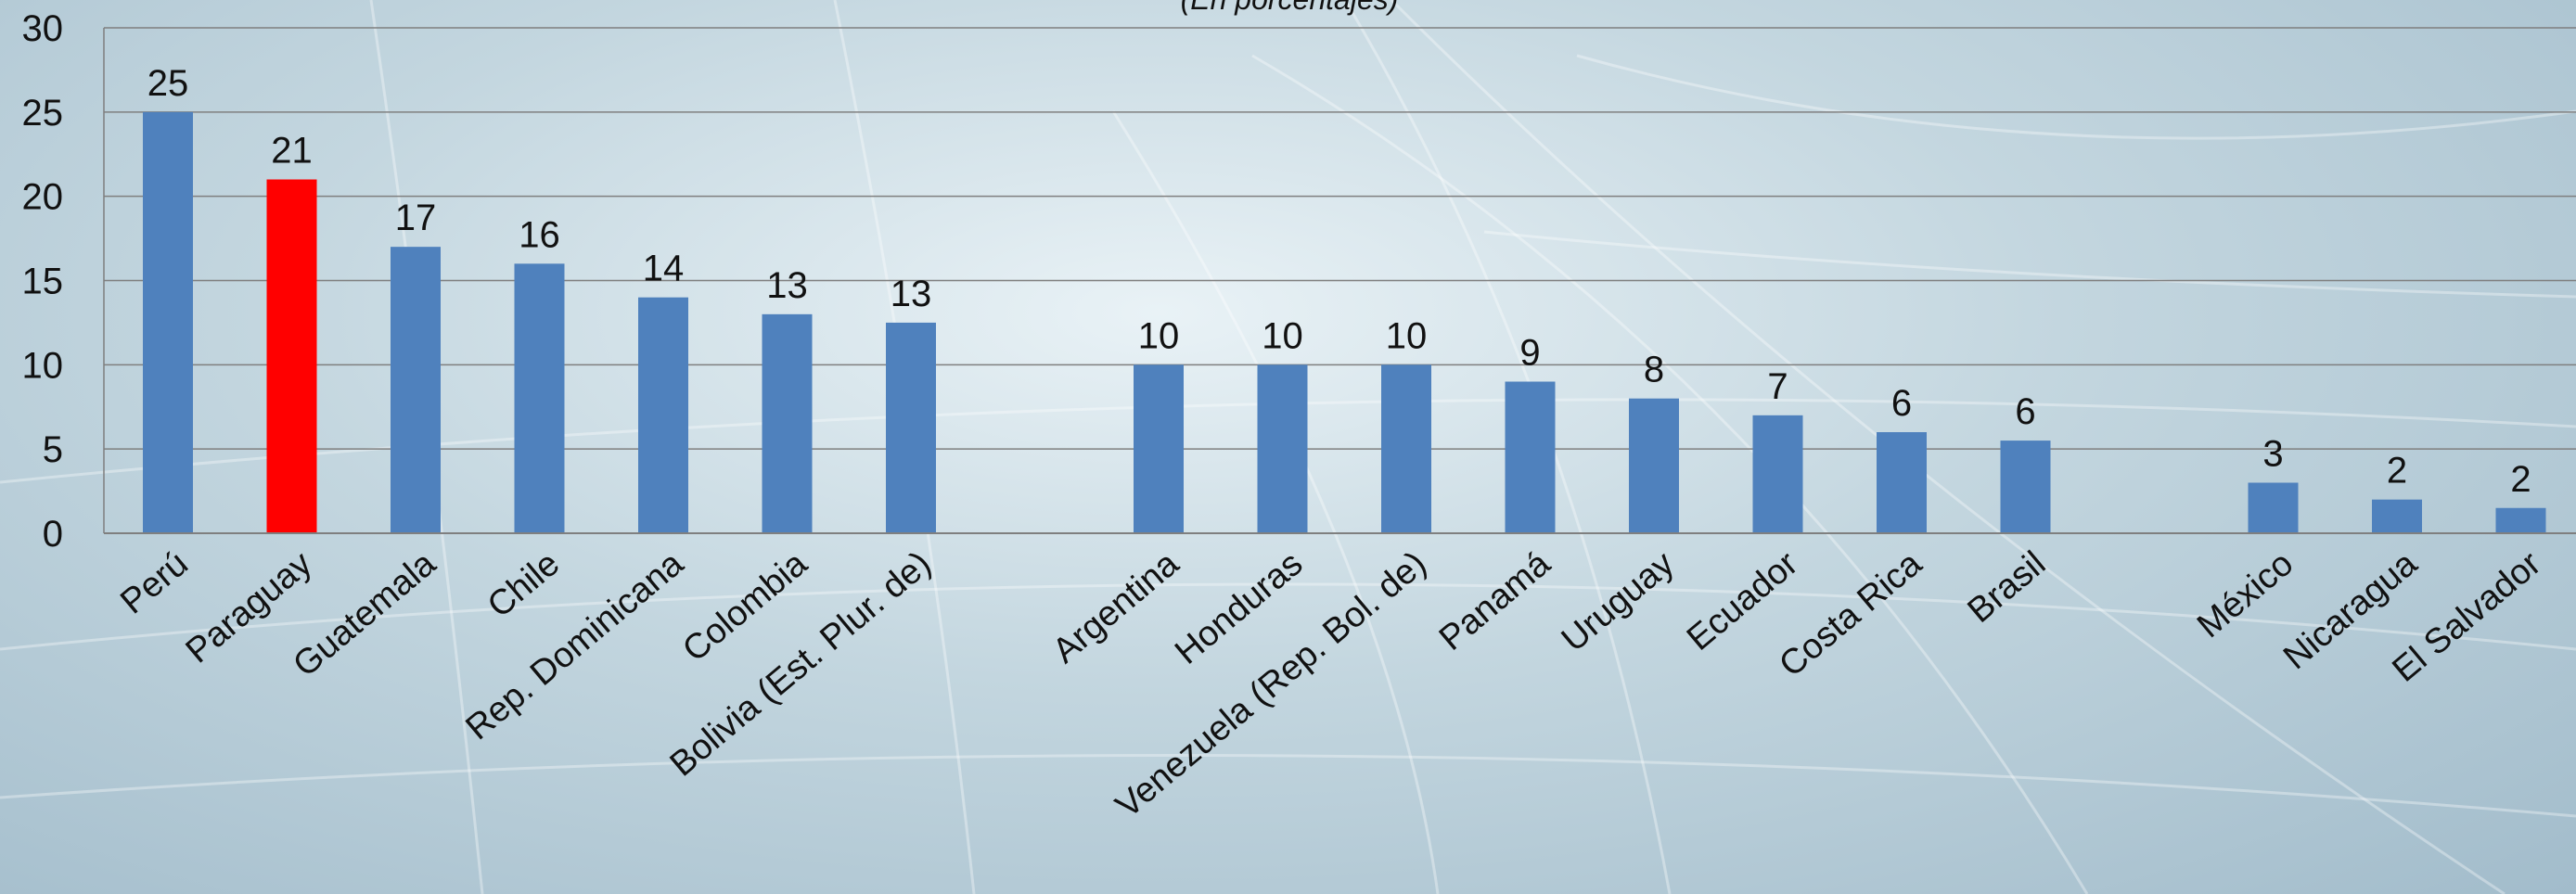 Image resolution: width=2576 pixels, height=894 pixels. I want to click on bar-costa-rica, so click(1902, 483).